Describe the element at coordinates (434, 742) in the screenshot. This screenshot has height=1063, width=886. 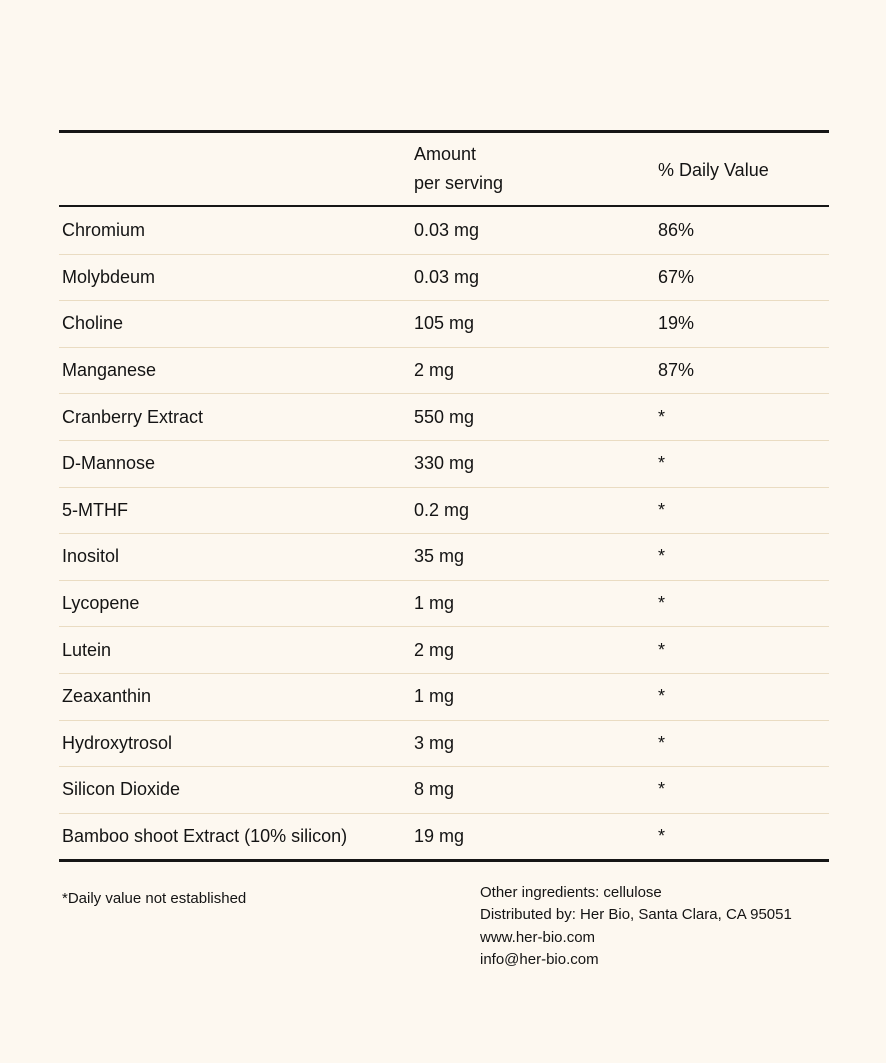
I see `ingredient-amount: 3 mg` at that location.